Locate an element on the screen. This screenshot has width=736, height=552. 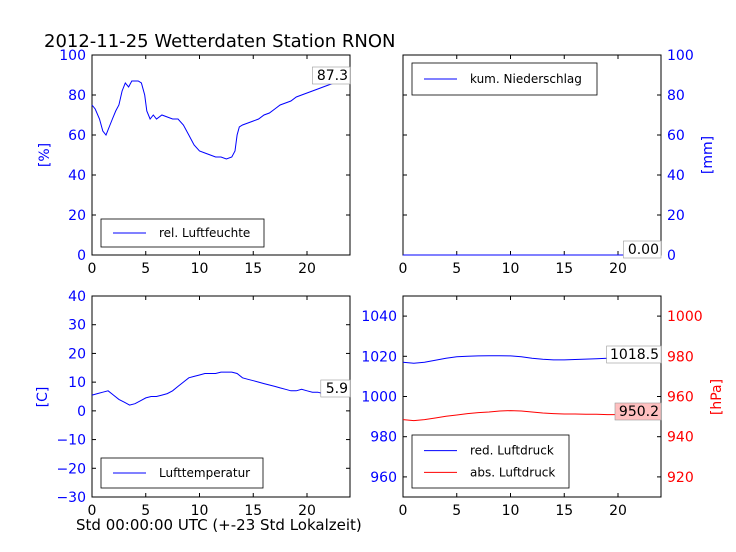
temperature-line is located at coordinates (221, 388).